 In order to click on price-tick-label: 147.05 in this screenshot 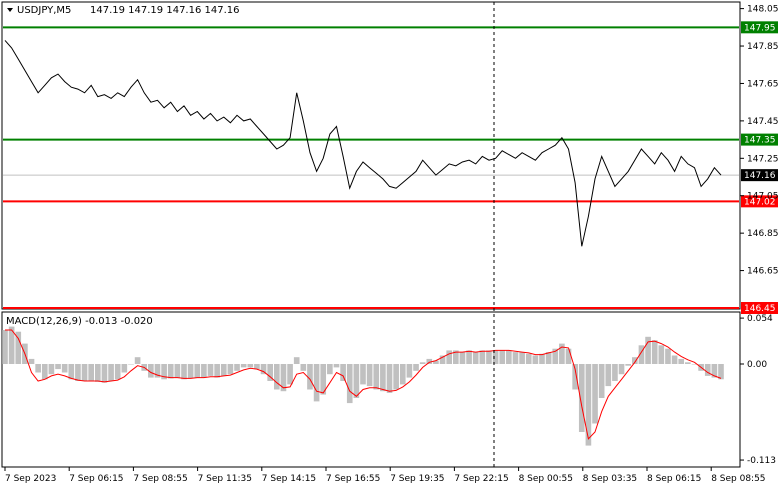, I will do `click(763, 197)`.